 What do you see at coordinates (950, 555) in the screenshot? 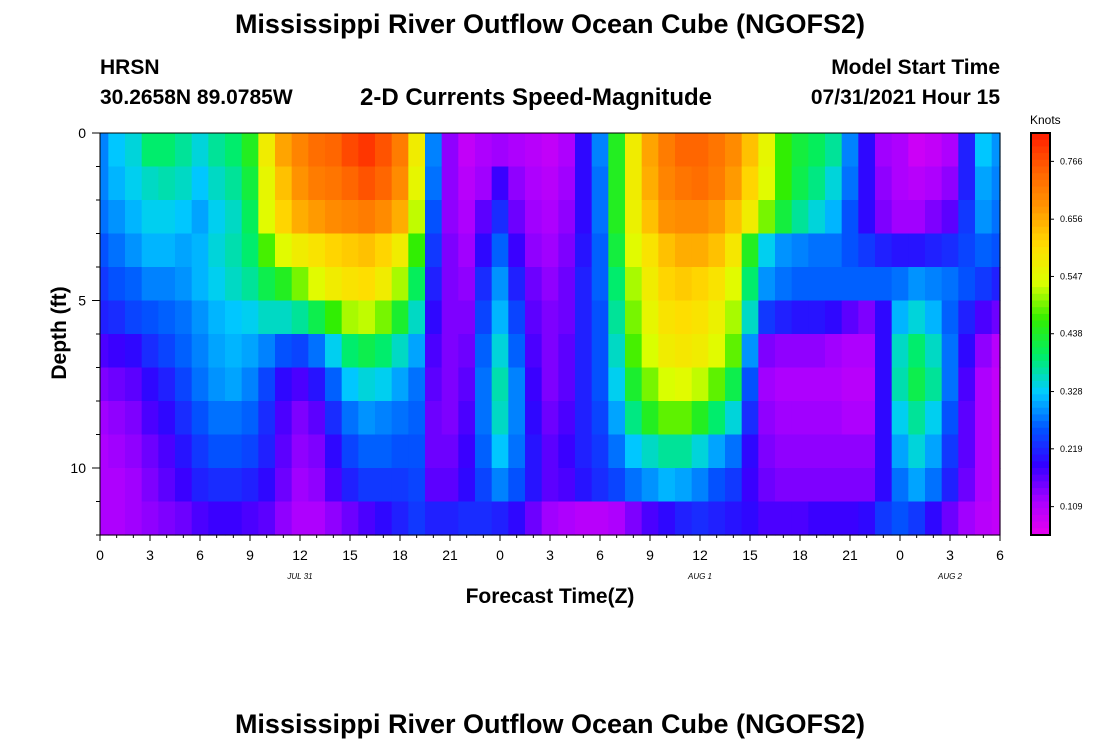
I see `x-tick-label: 3` at bounding box center [950, 555].